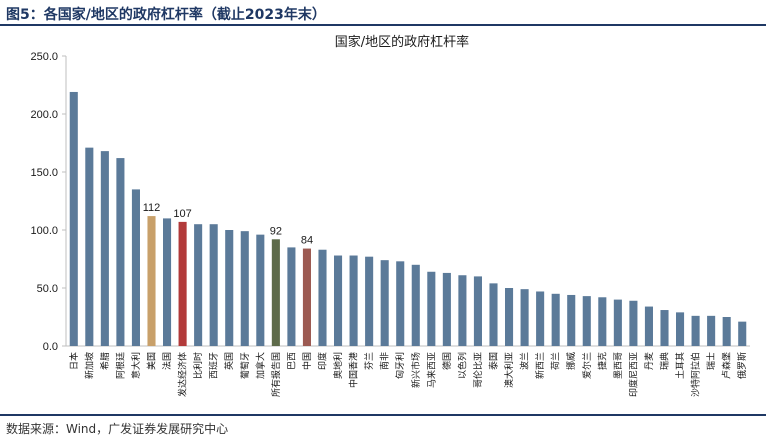  What do you see at coordinates (400, 365) in the screenshot?
I see `x-tick-label: 匈牙利` at bounding box center [400, 365].